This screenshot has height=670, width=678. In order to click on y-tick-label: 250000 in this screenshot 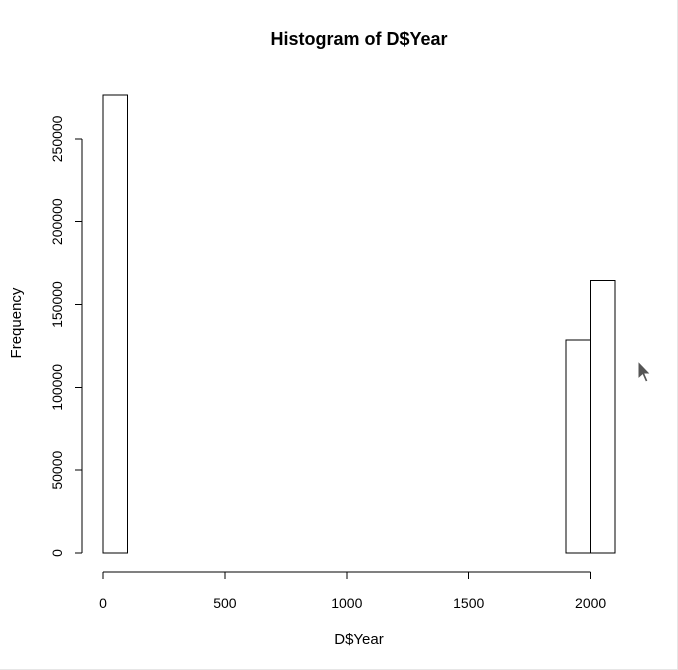, I will do `click(57, 138)`.